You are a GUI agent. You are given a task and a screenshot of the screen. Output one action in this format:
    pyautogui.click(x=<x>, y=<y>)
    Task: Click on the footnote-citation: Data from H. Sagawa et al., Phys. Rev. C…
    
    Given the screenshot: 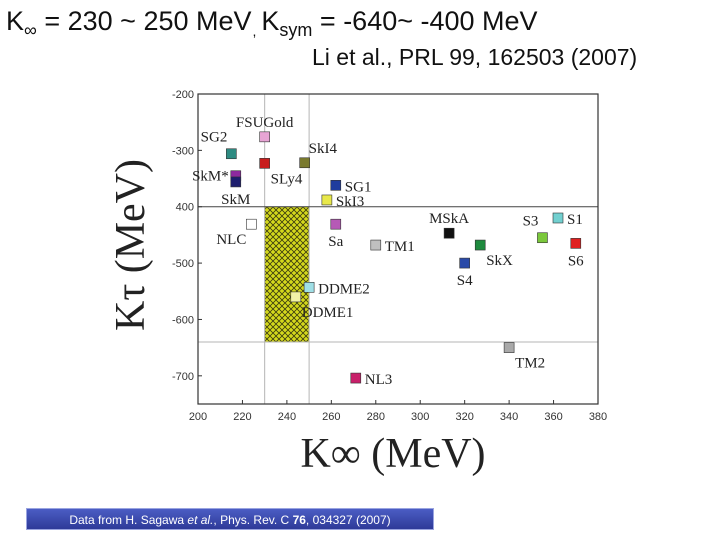 What is the action you would take?
    pyautogui.click(x=230, y=519)
    